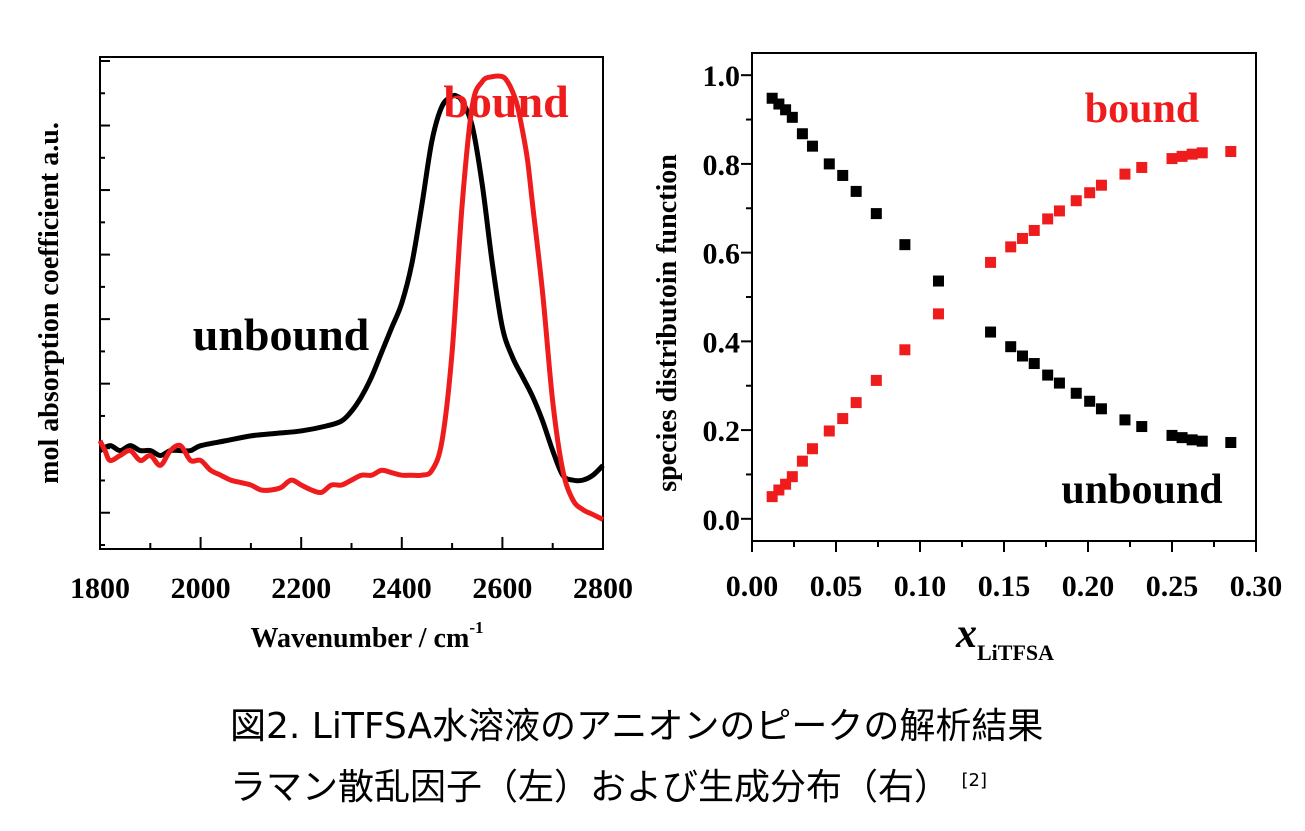  I want to click on right-x-tick-label: 0.25, so click(1172, 586).